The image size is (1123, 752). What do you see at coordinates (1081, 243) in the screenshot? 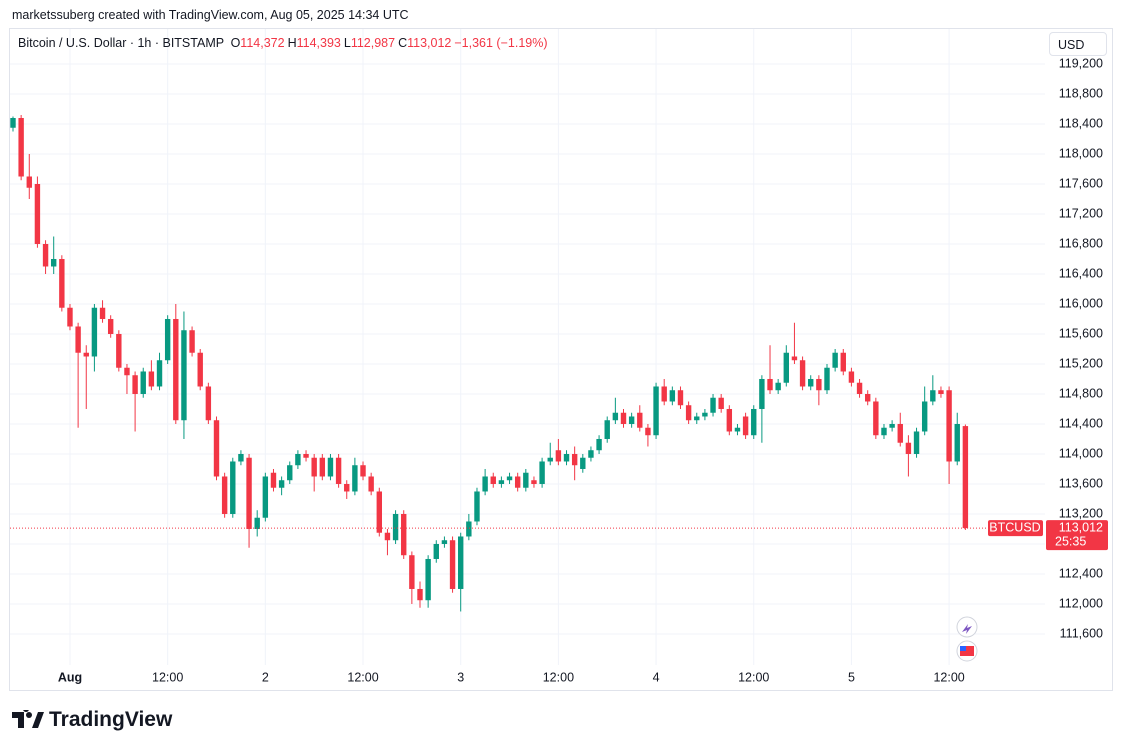
I see `y-tick-label: 116,800` at bounding box center [1081, 243].